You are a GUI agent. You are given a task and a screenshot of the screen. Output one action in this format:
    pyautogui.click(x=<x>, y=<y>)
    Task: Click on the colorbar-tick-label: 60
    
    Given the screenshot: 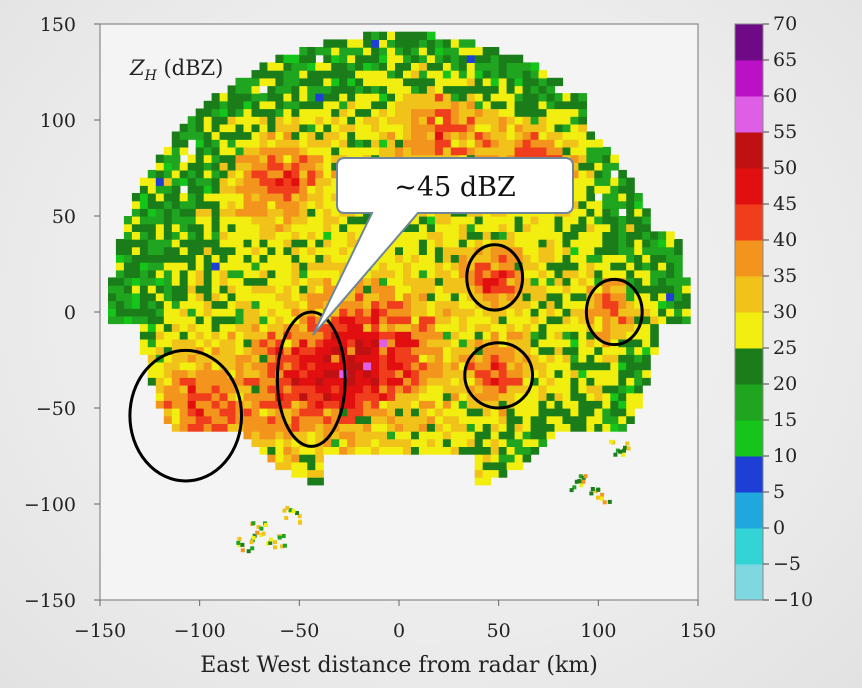 What is the action you would take?
    pyautogui.click(x=785, y=96)
    